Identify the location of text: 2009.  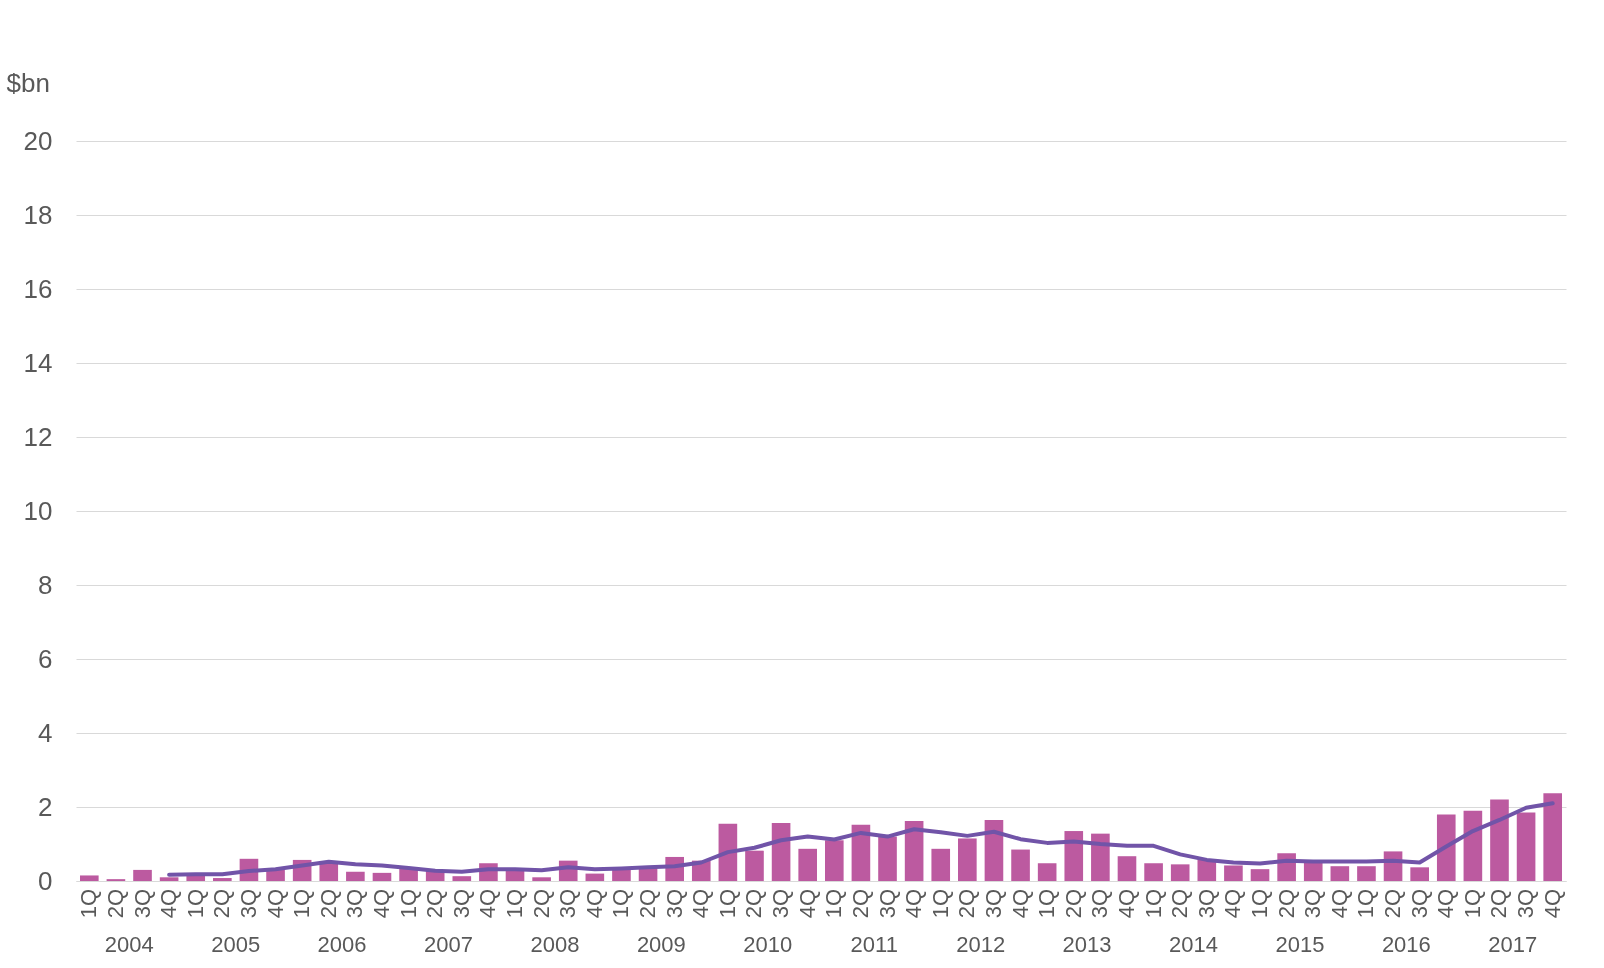
(661, 944).